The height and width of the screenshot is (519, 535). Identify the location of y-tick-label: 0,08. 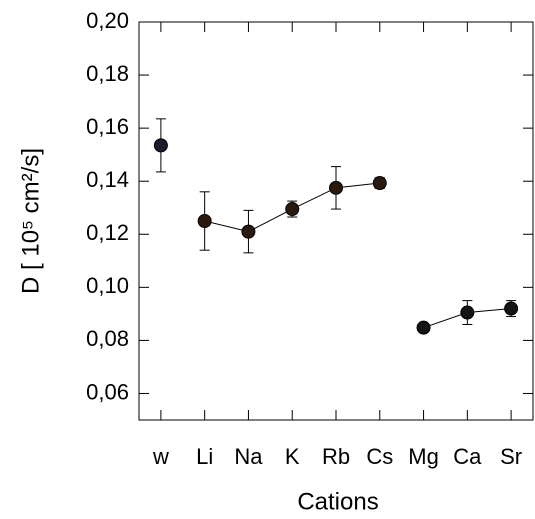
(107, 338).